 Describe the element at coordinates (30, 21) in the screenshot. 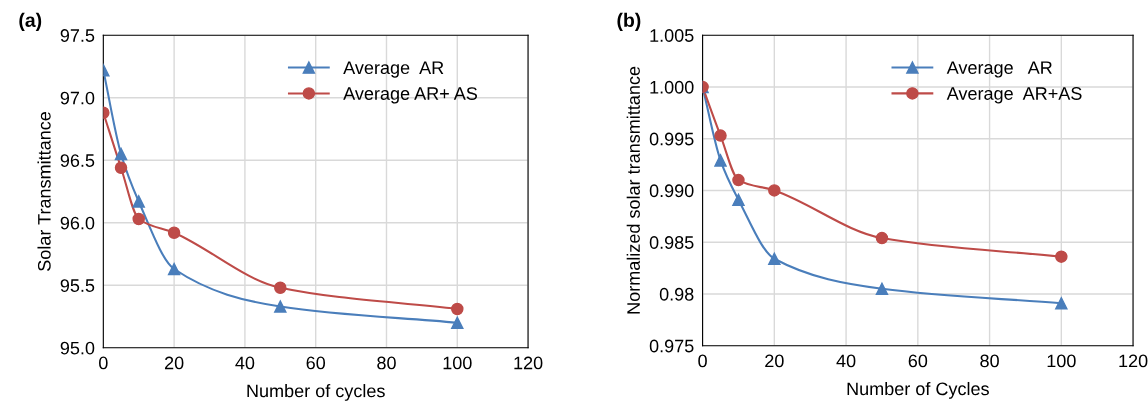

I see `chart-title: (a)` at that location.